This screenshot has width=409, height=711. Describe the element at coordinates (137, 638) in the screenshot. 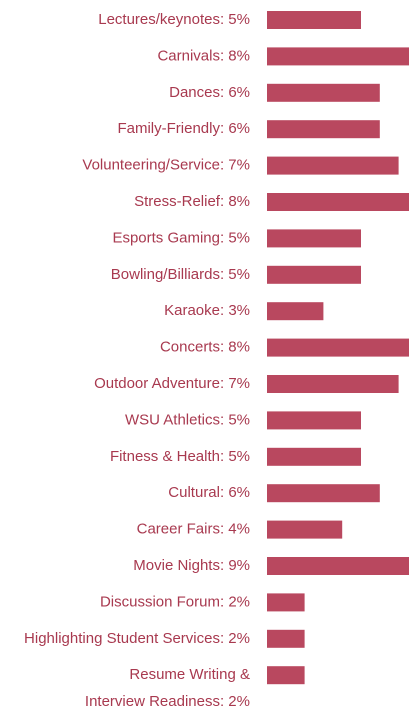

I see `category-label: Highlighting Student Services: 2%` at that location.